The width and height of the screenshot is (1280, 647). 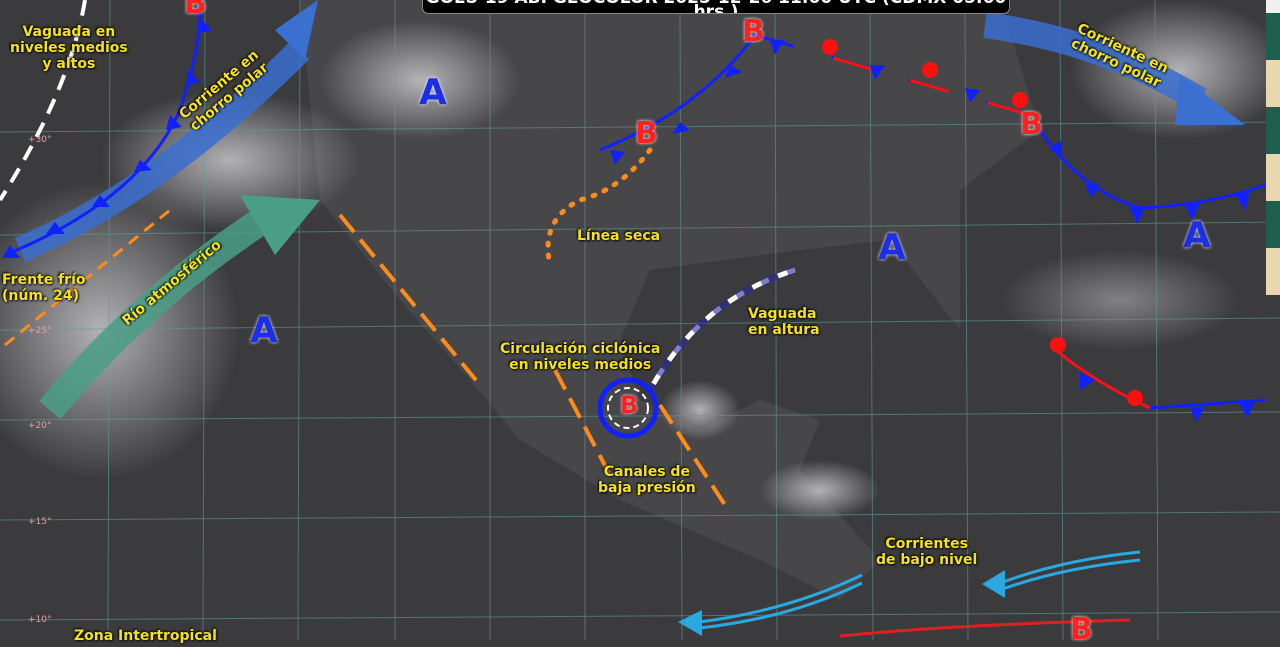 I want to click on pressure-trough-baja, so click(x=410, y=300).